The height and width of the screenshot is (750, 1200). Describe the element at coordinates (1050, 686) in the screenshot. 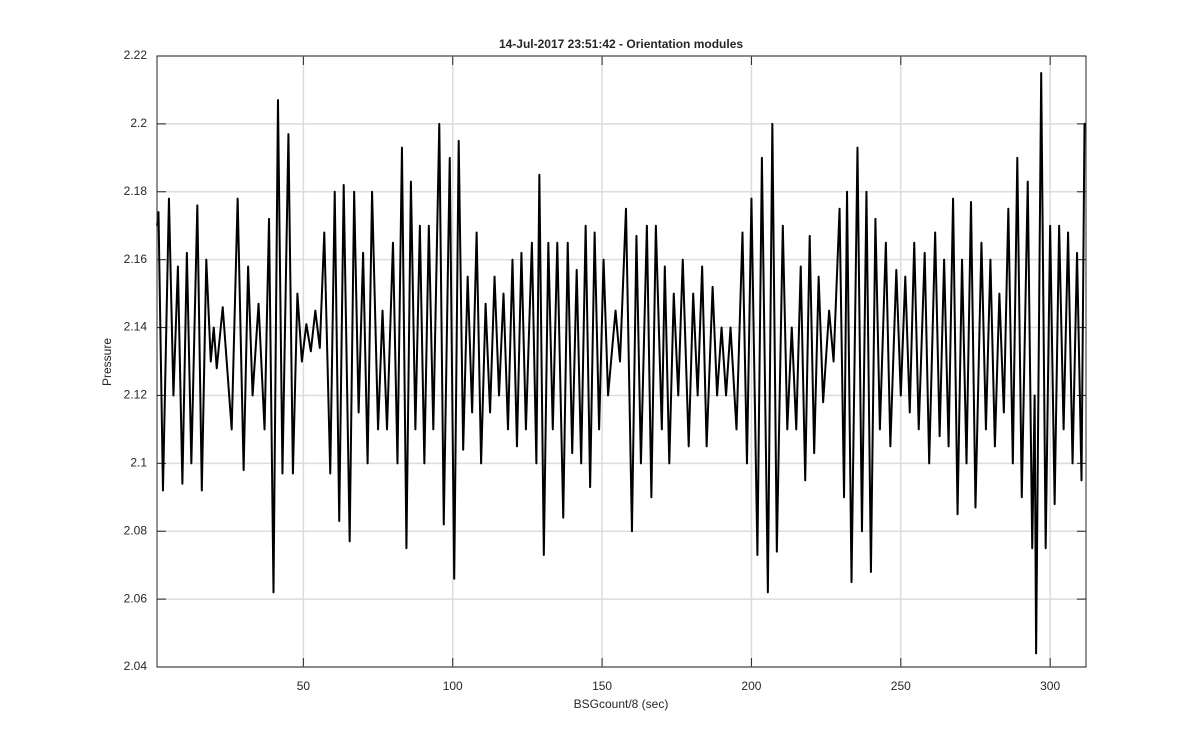

I see `x-tick-label: 300` at that location.